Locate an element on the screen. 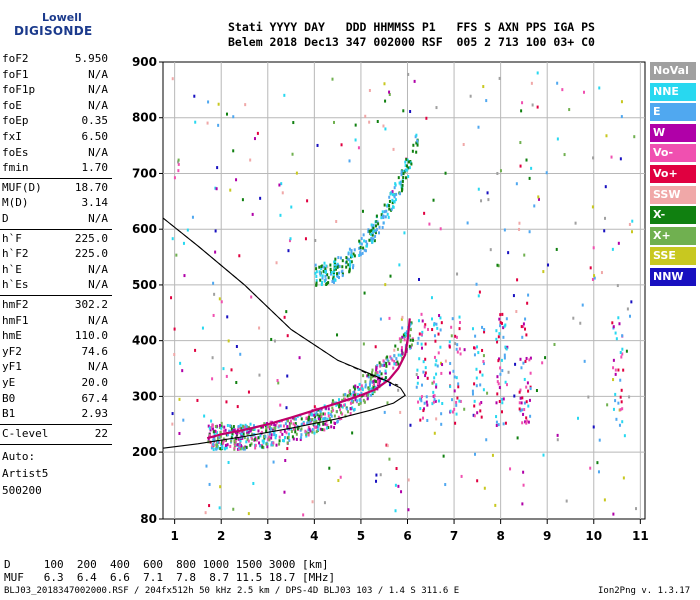  param-name: h`E is located at coordinates (12, 269).